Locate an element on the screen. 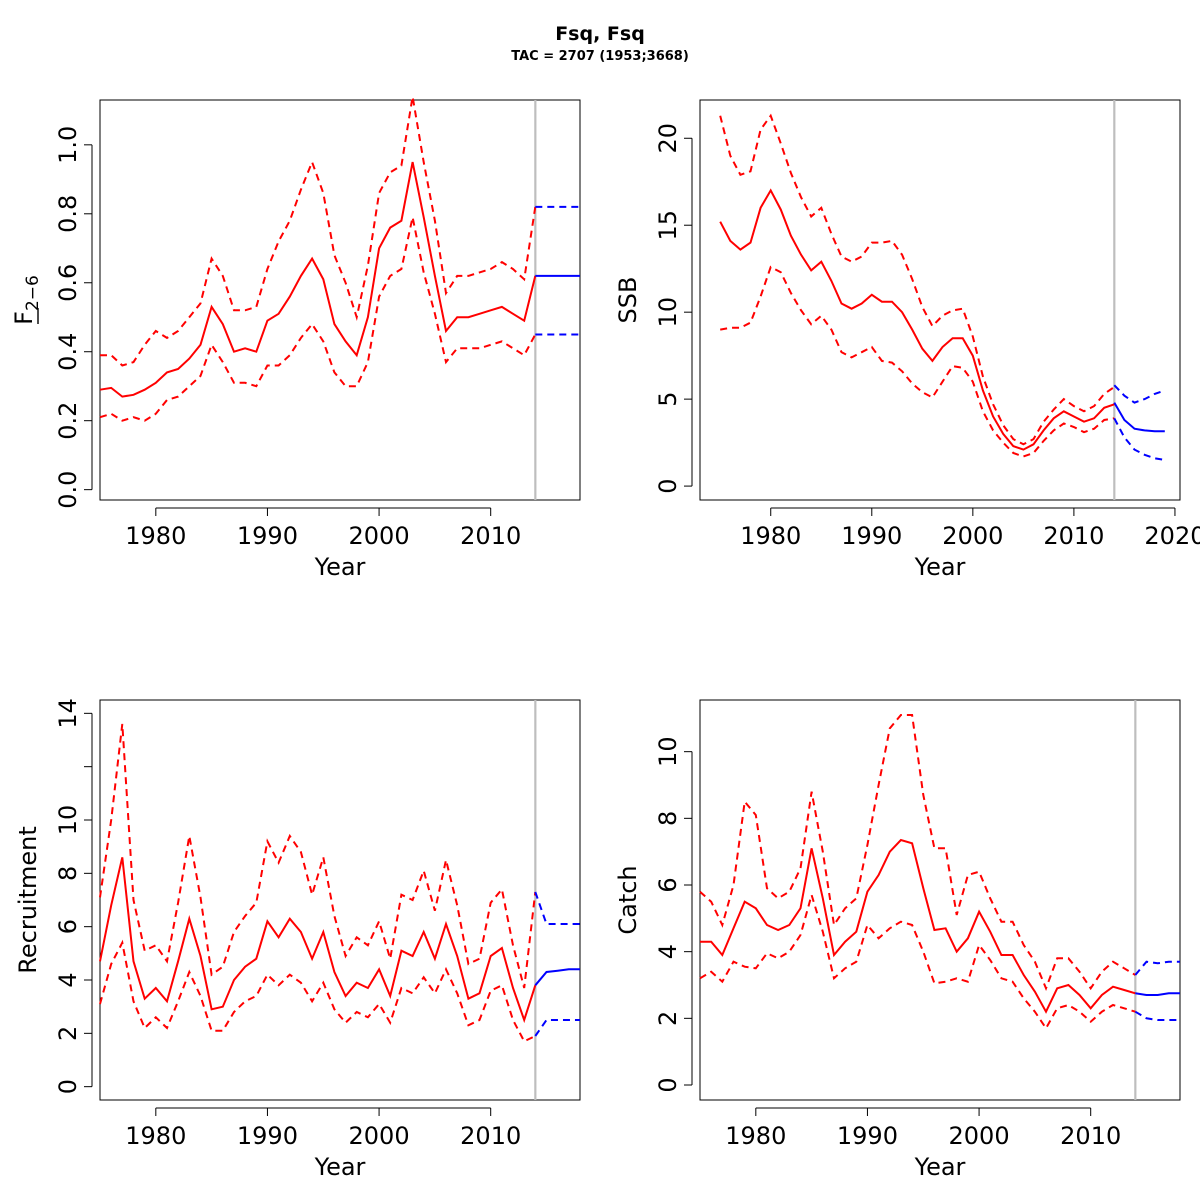 The image size is (1200, 1200). fbar-historical-upper-line is located at coordinates (318, 231).